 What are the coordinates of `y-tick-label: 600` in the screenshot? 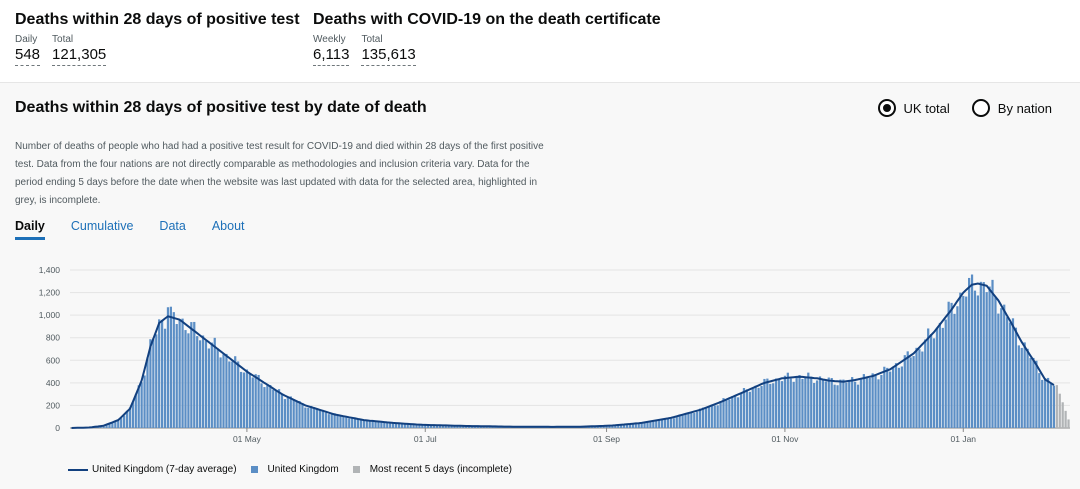 It's located at (53, 360).